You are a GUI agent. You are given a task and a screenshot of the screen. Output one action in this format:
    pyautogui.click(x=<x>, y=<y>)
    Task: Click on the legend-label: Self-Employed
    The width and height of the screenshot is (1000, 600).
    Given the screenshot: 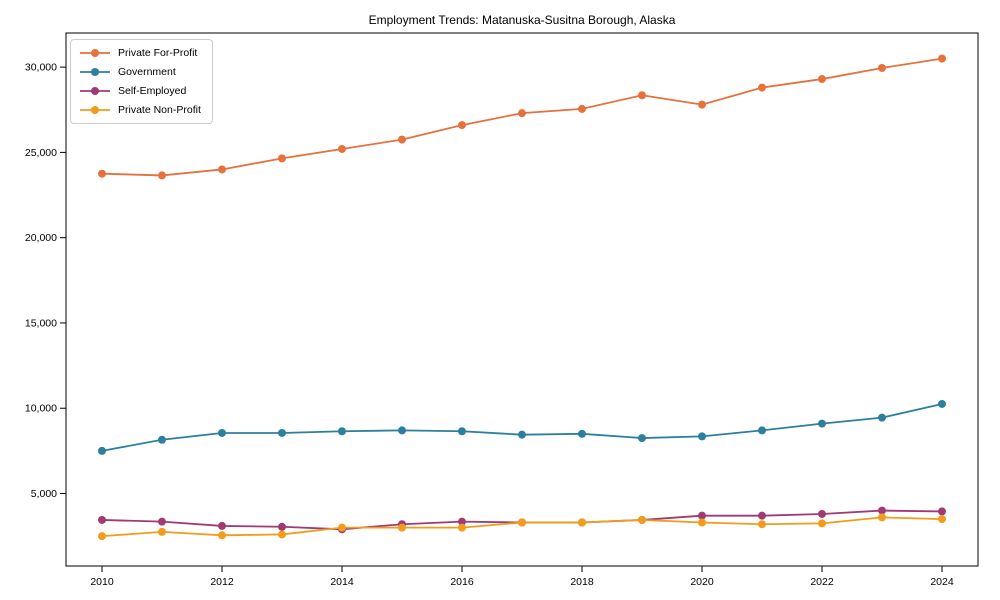 What is the action you would take?
    pyautogui.click(x=152, y=91)
    